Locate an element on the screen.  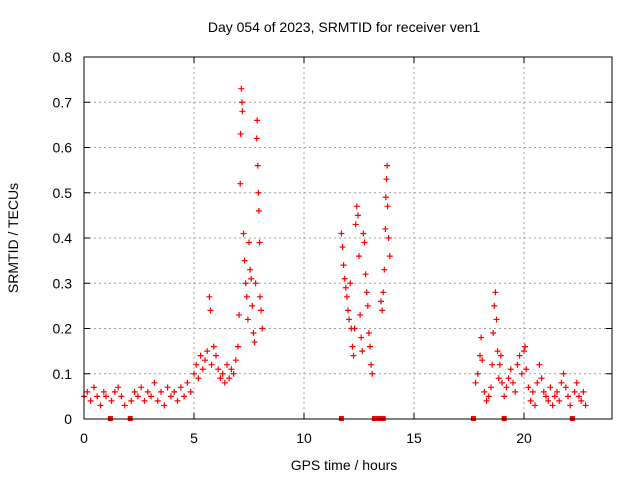
y-tick-label: 0.5 is located at coordinates (63, 193).